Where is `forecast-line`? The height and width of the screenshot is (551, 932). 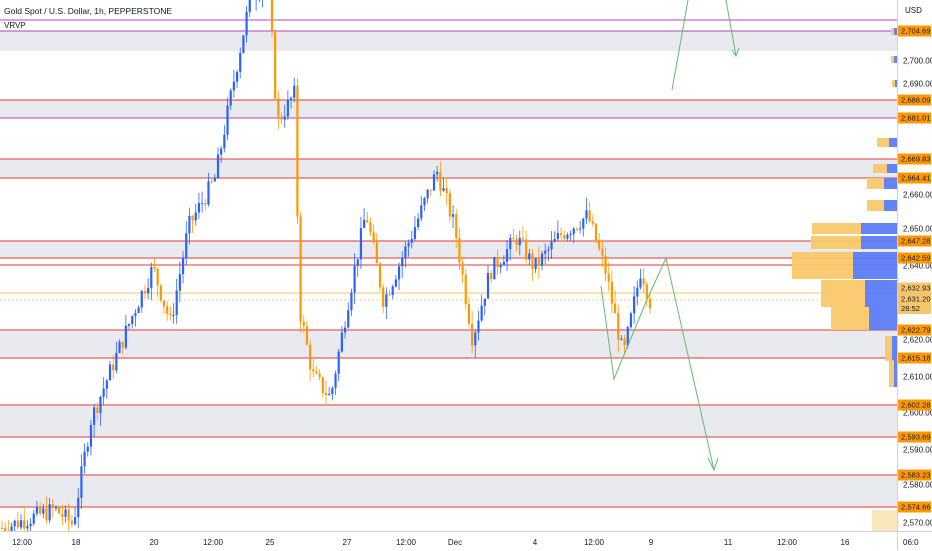 forecast-line is located at coordinates (731, 28).